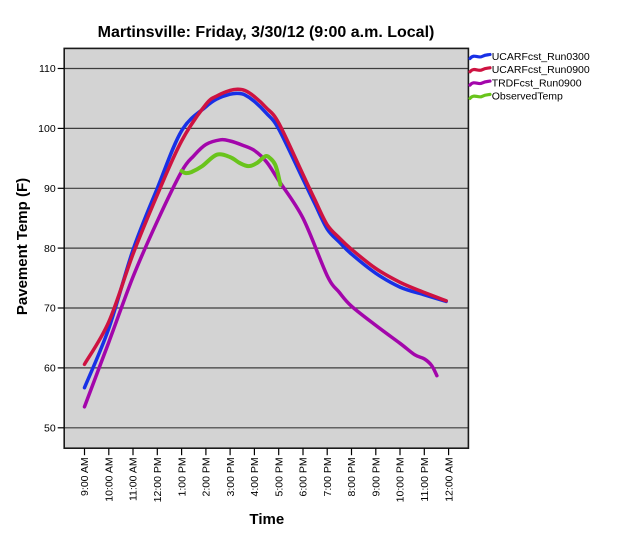 The image size is (625, 545). I want to click on svg-text: ObservedTemp, so click(527, 97).